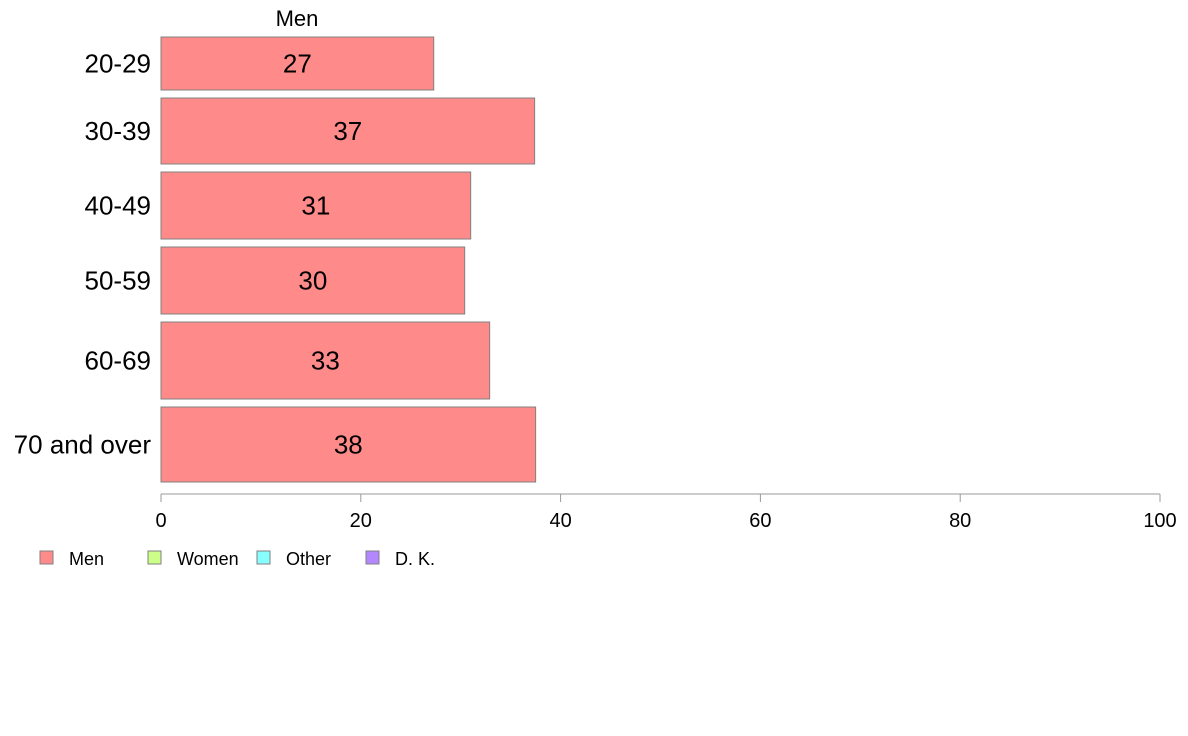  What do you see at coordinates (666, 512) in the screenshot?
I see `x-axis: 0 20 40 60 80 100` at bounding box center [666, 512].